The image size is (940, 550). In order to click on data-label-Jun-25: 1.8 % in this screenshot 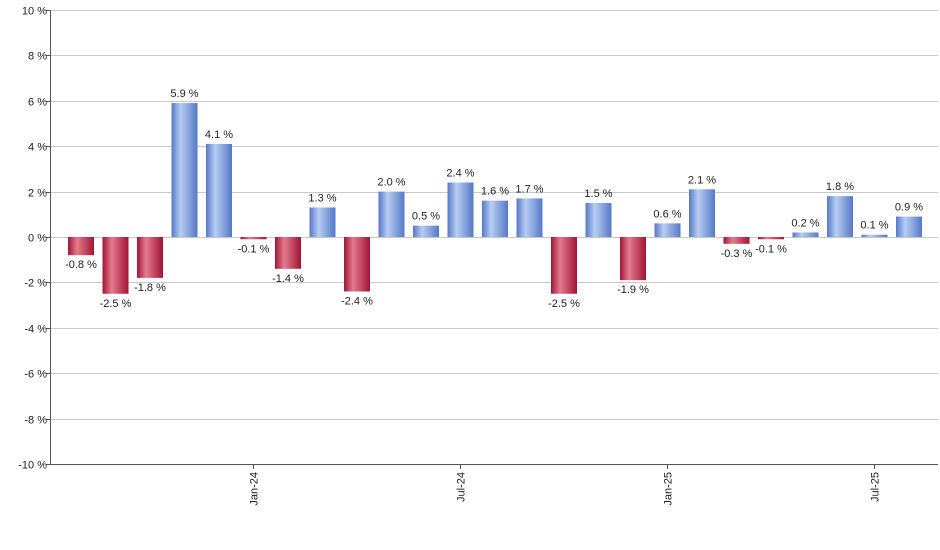, I will do `click(840, 187)`.